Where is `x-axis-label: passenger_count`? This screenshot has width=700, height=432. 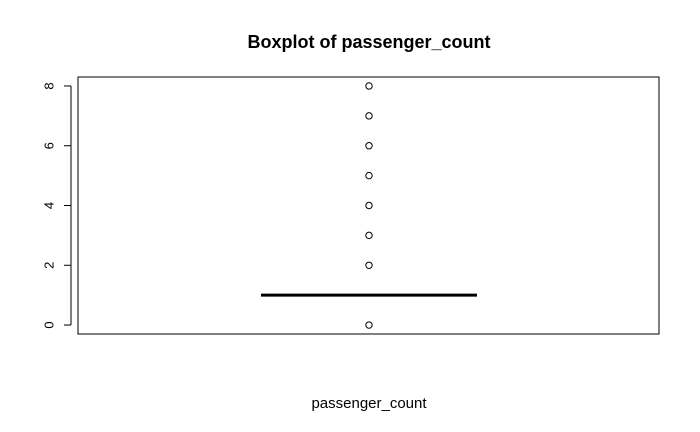
x-axis-label: passenger_count is located at coordinates (369, 403).